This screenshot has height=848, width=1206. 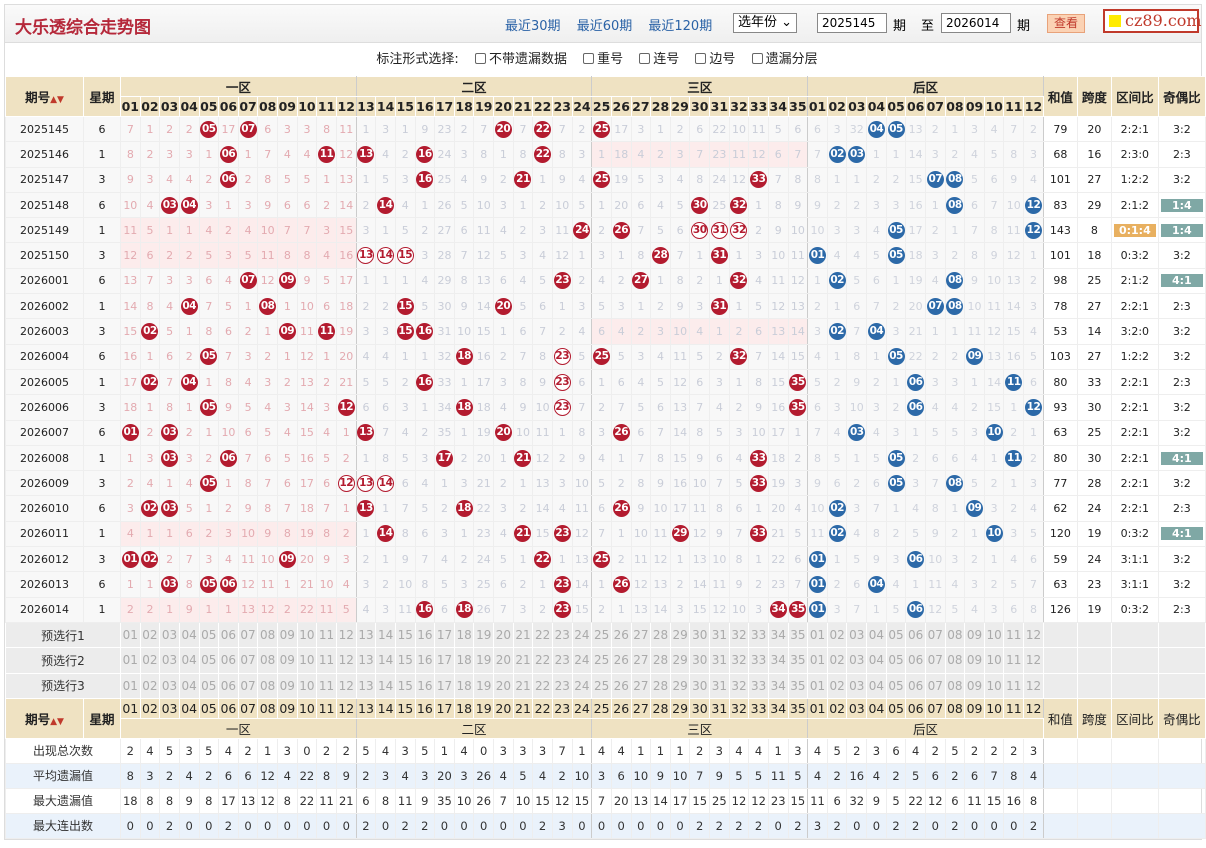 What do you see at coordinates (44, 718) in the screenshot?
I see `issue-header-bottom: 期号▲▼` at bounding box center [44, 718].